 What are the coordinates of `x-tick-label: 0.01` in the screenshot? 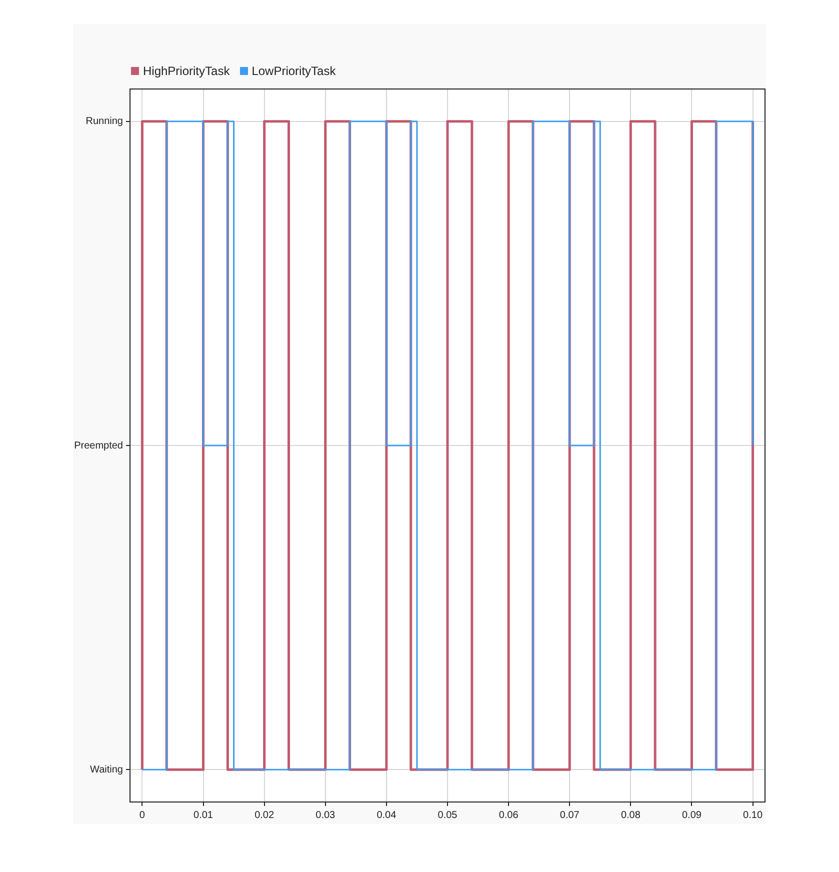 It's located at (204, 815).